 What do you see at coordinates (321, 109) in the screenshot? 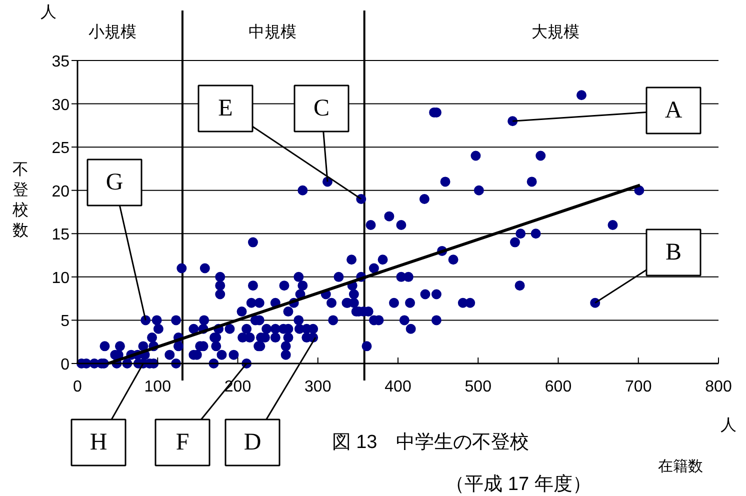
I see `annotation: C` at bounding box center [321, 109].